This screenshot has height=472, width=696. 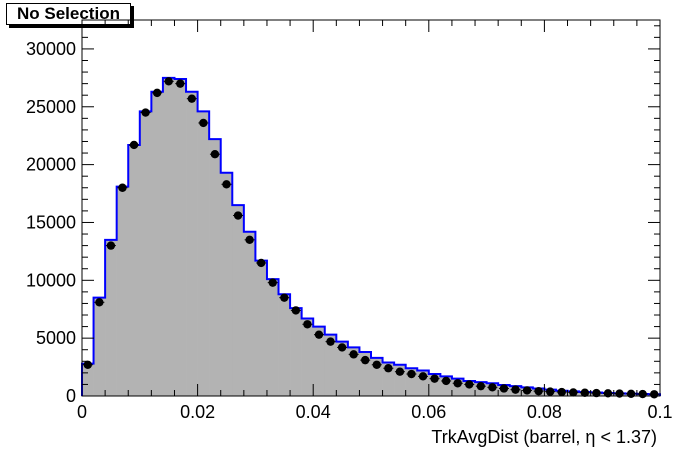 I want to click on y-tick-label: 25000, so click(x=51, y=107).